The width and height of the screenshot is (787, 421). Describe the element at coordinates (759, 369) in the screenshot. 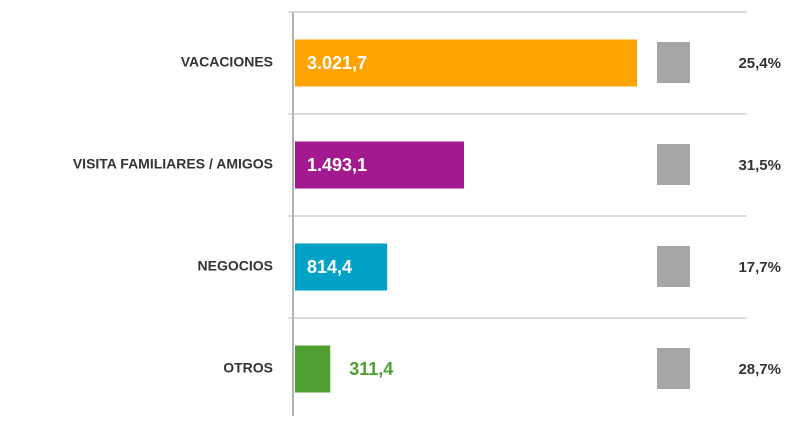

I see `share-label: 28,7%` at that location.